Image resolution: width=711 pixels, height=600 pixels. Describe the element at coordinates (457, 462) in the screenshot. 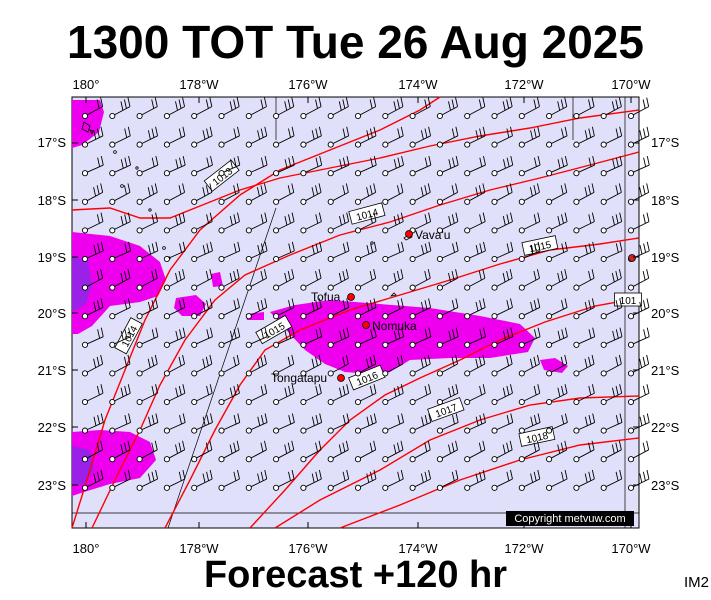

I see `isobar-line` at that location.